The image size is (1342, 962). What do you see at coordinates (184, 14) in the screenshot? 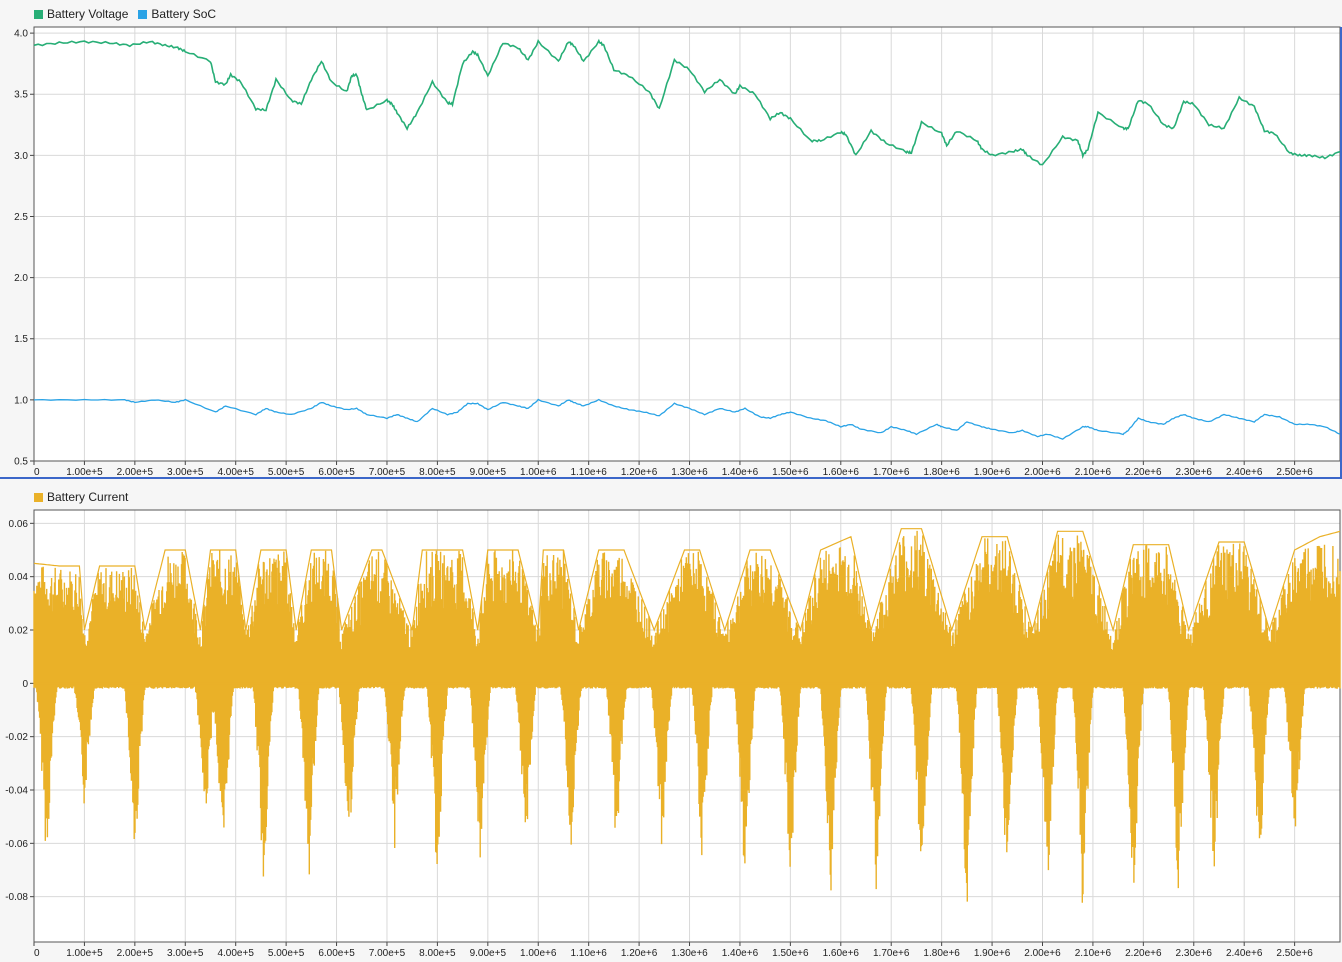
I see `legend-label-soc: Battery SoC` at bounding box center [184, 14].